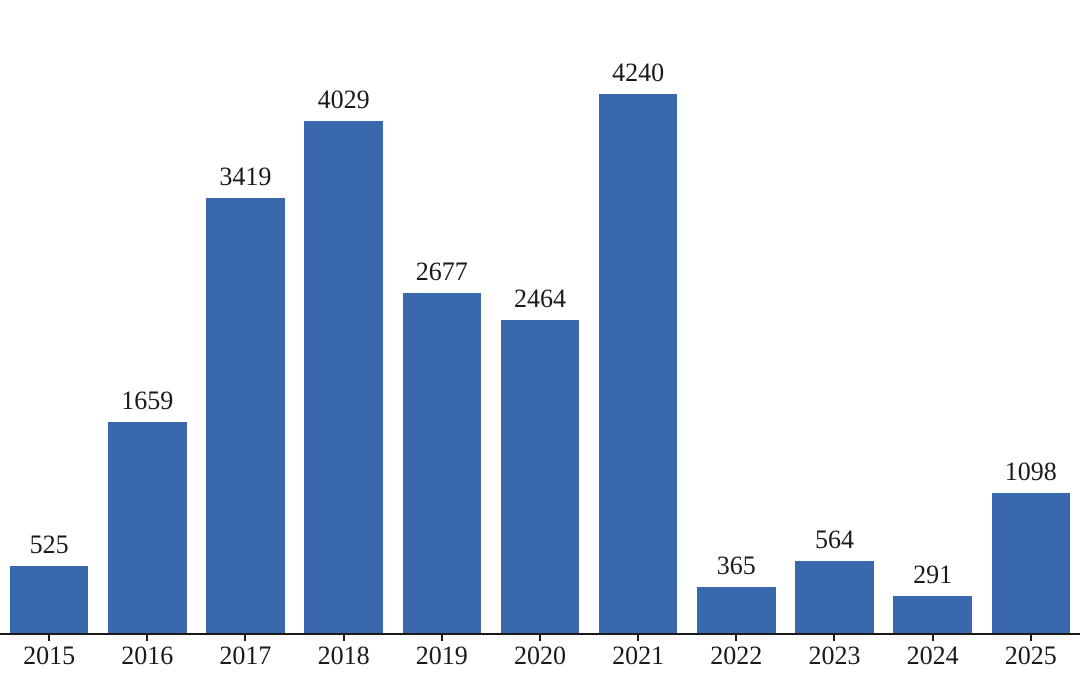  Describe the element at coordinates (932, 655) in the screenshot. I see `x-tick-label-2024: 2024` at that location.